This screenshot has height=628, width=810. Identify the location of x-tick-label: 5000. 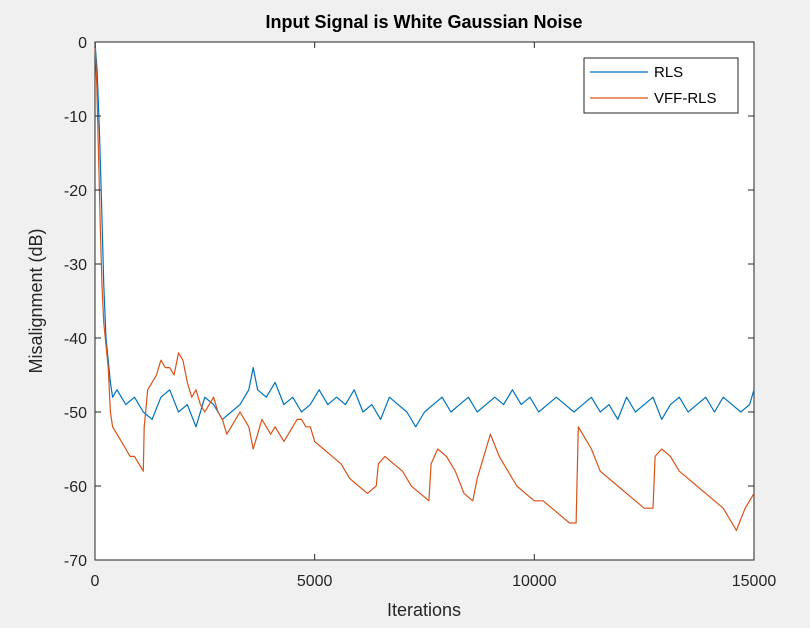
(315, 581).